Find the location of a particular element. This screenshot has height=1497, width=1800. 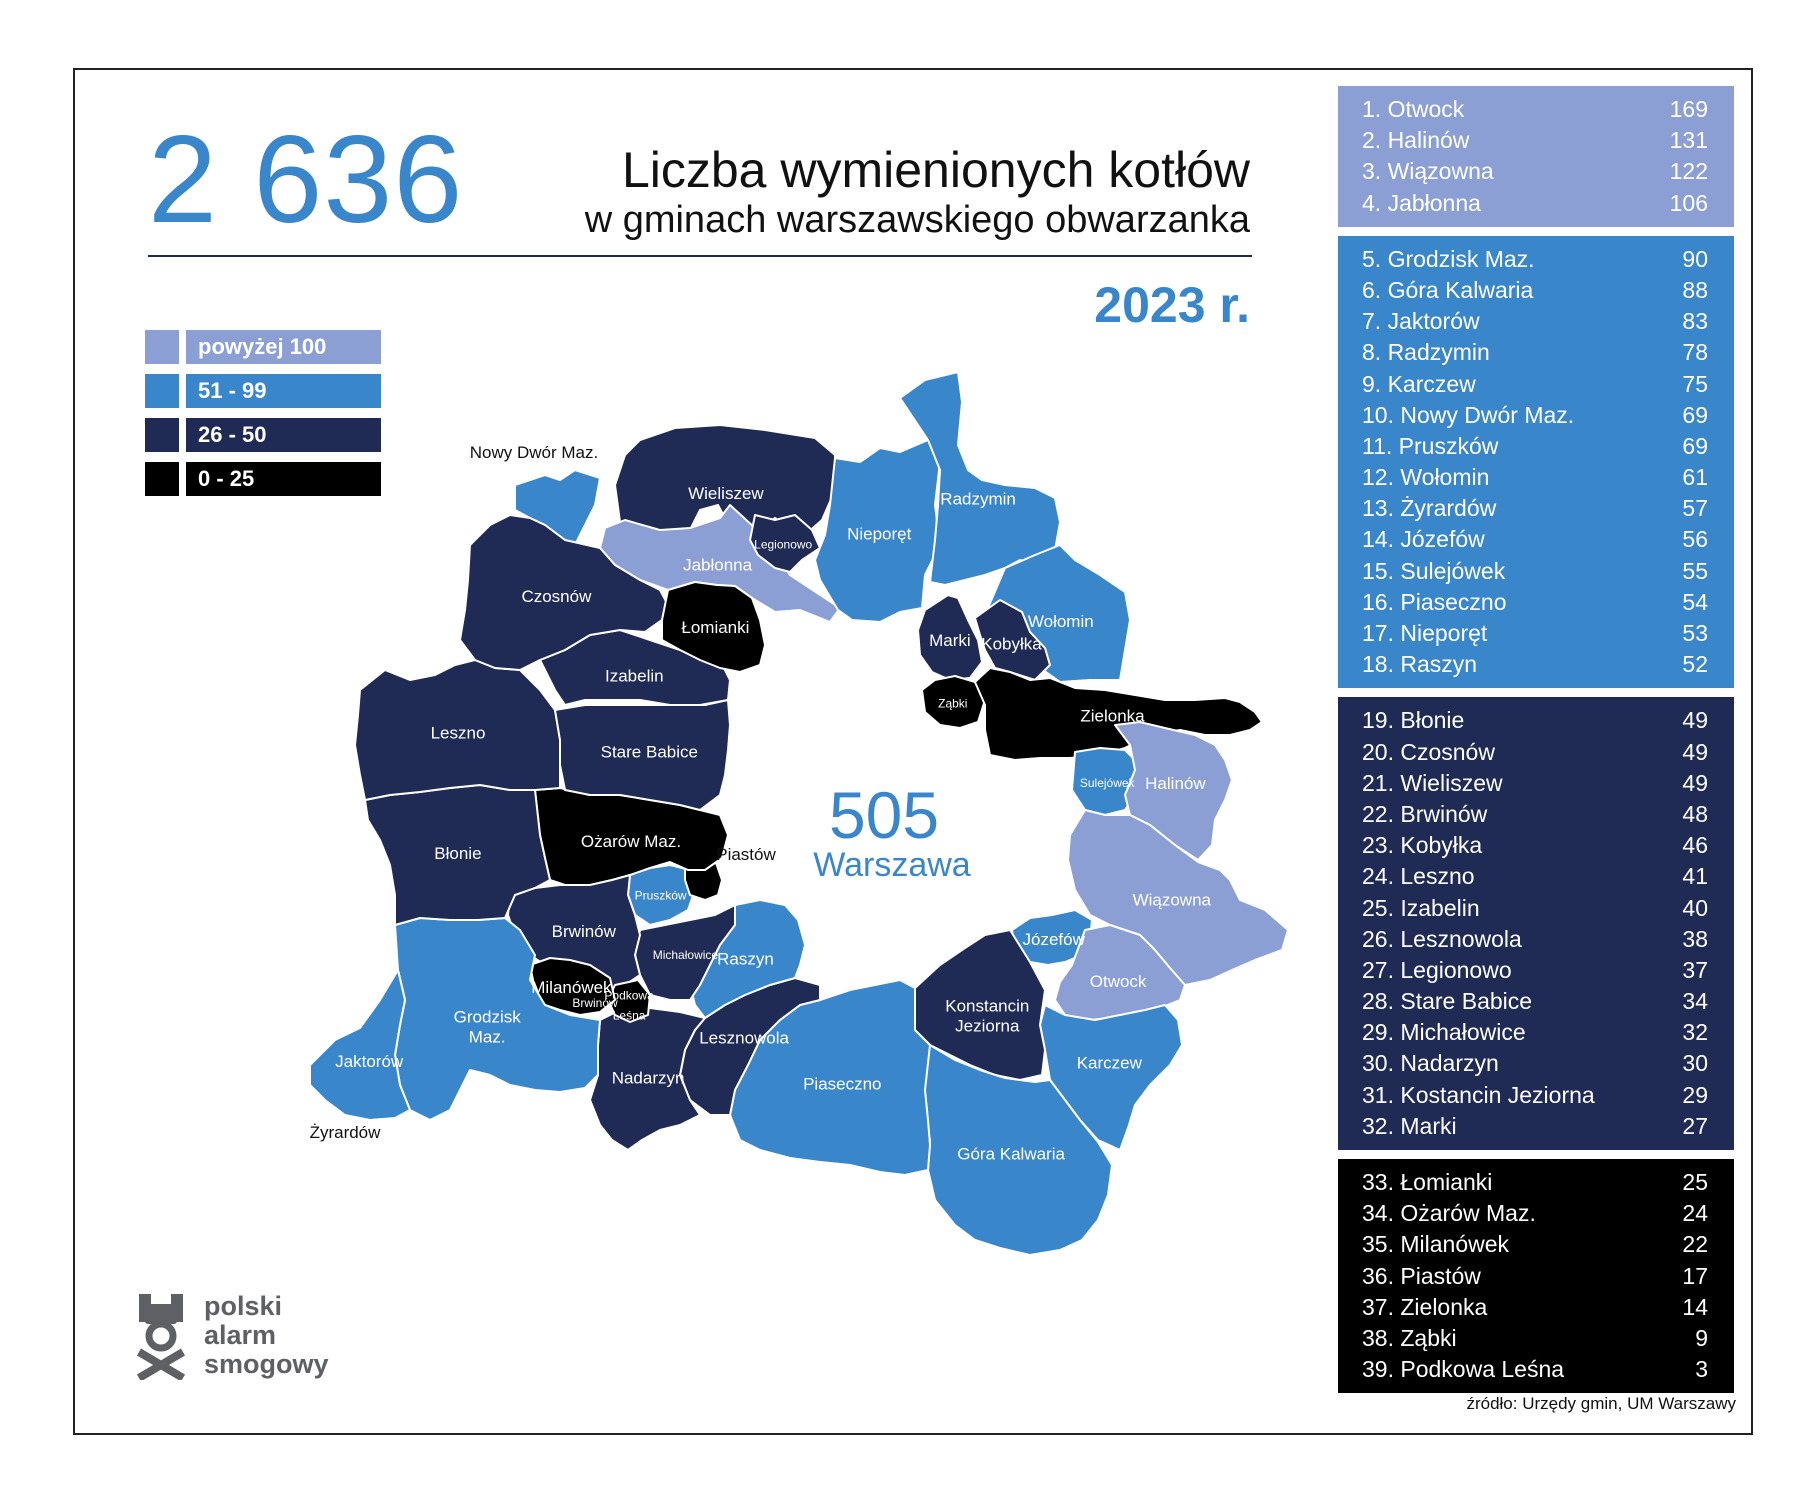

ranking-row: 5. Grodzisk Maz. 90 is located at coordinates (1536, 259).